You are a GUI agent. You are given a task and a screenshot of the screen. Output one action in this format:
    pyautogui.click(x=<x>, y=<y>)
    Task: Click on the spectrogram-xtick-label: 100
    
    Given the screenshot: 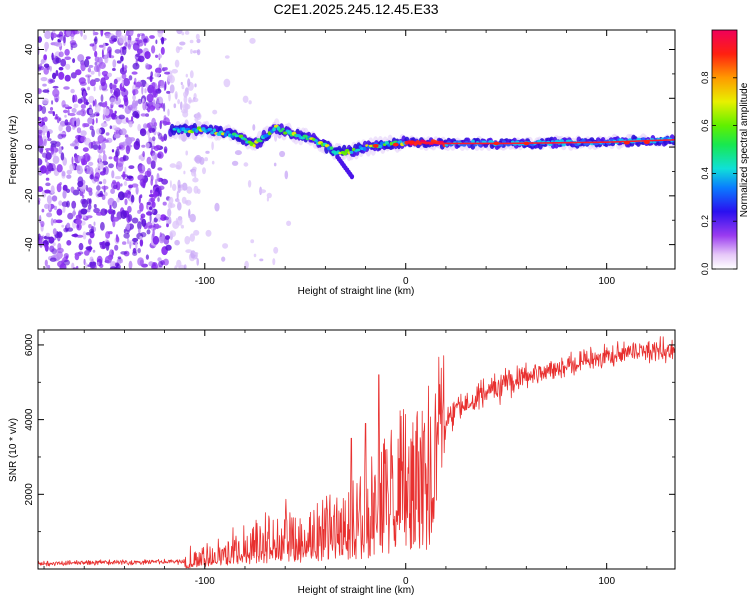 What is the action you would take?
    pyautogui.click(x=606, y=281)
    